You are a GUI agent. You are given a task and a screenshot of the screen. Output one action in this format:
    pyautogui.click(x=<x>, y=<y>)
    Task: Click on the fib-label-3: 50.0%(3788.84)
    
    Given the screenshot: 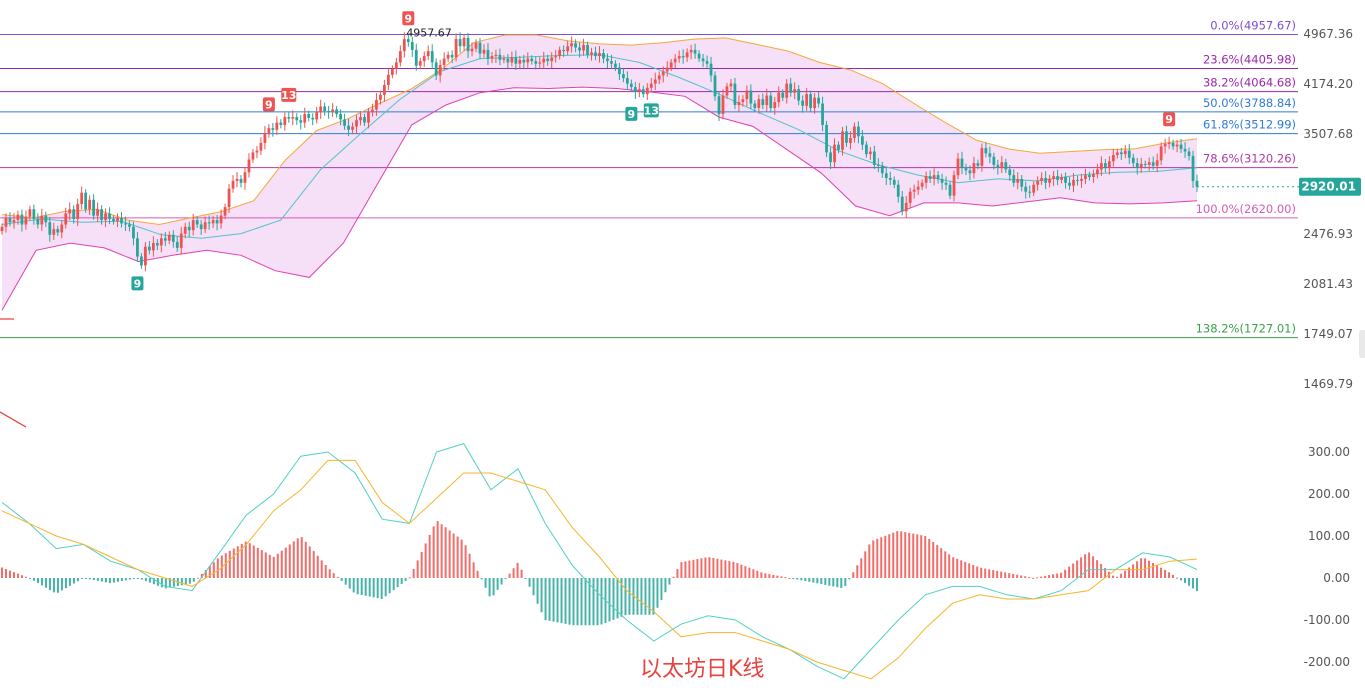 What is the action you would take?
    pyautogui.click(x=1249, y=103)
    